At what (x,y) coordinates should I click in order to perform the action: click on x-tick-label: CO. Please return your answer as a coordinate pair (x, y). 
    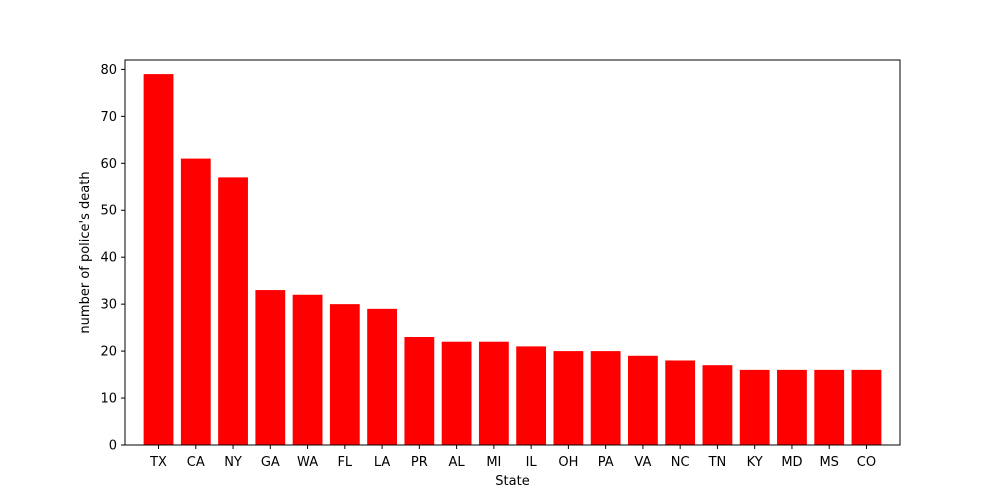
    Looking at the image, I should click on (866, 462).